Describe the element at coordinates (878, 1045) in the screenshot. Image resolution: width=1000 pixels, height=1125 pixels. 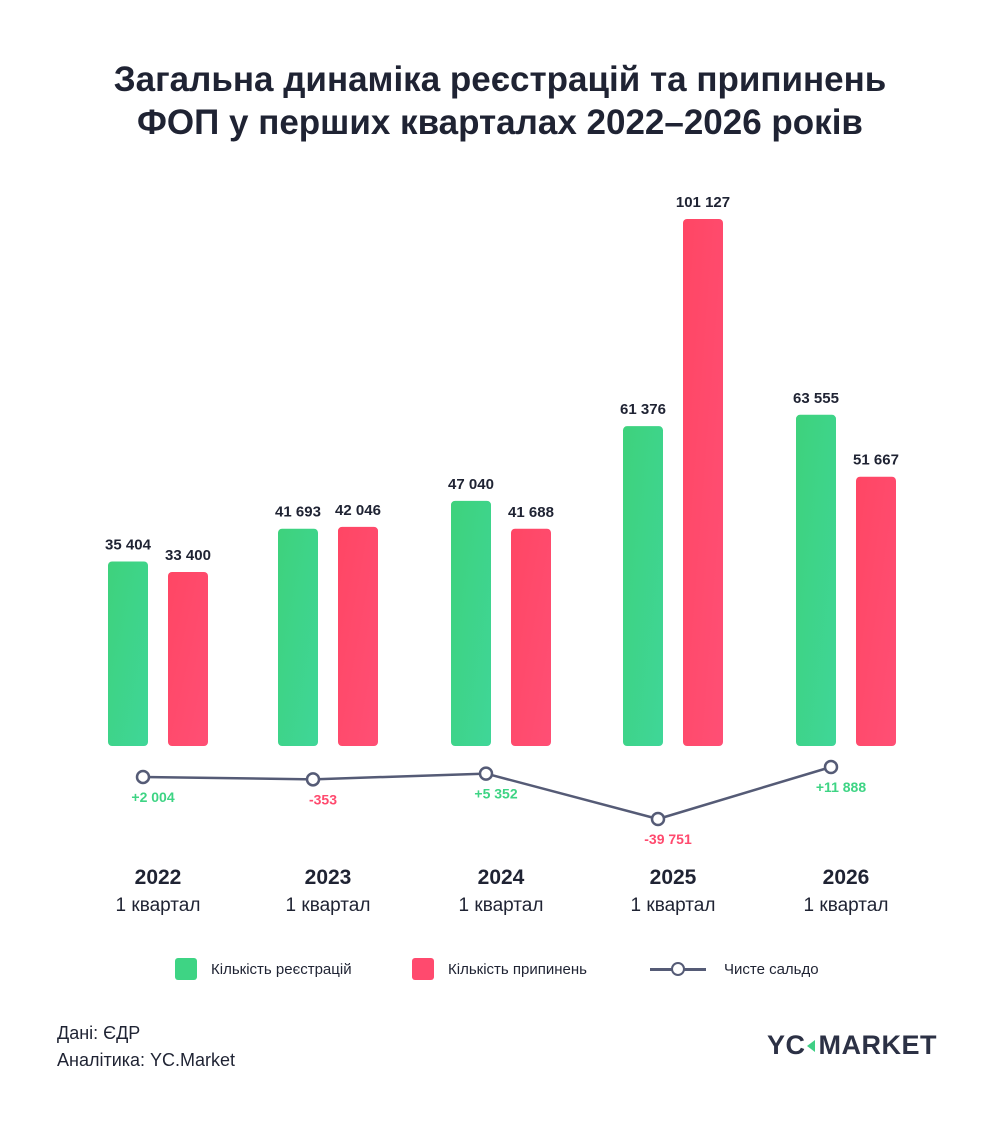
I see `logo-text-right: MARKET` at that location.